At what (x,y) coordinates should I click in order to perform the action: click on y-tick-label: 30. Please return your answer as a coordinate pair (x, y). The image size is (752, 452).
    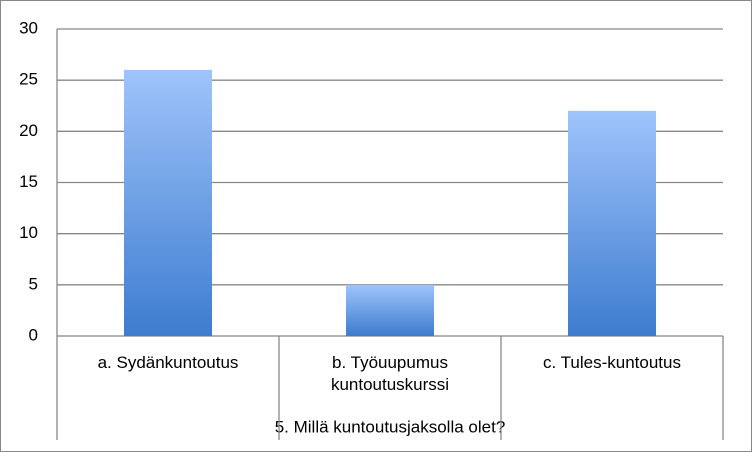
    Looking at the image, I should click on (28, 27).